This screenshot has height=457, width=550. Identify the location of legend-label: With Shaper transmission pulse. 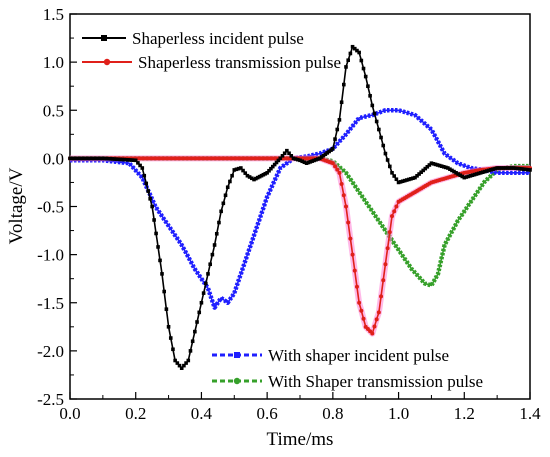
(375, 381).